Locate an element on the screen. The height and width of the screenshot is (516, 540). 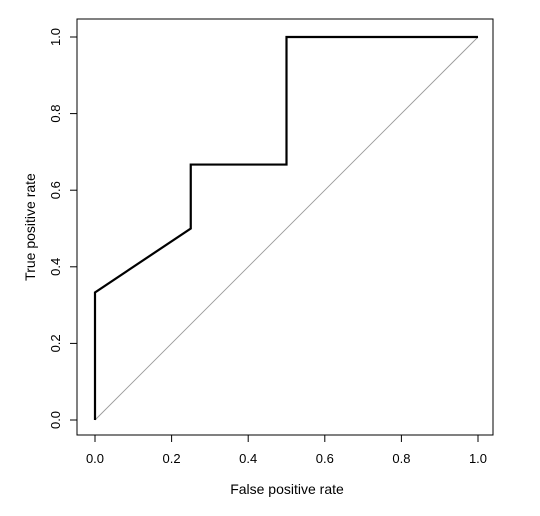
y-tick-label: 0.2 is located at coordinates (55, 343).